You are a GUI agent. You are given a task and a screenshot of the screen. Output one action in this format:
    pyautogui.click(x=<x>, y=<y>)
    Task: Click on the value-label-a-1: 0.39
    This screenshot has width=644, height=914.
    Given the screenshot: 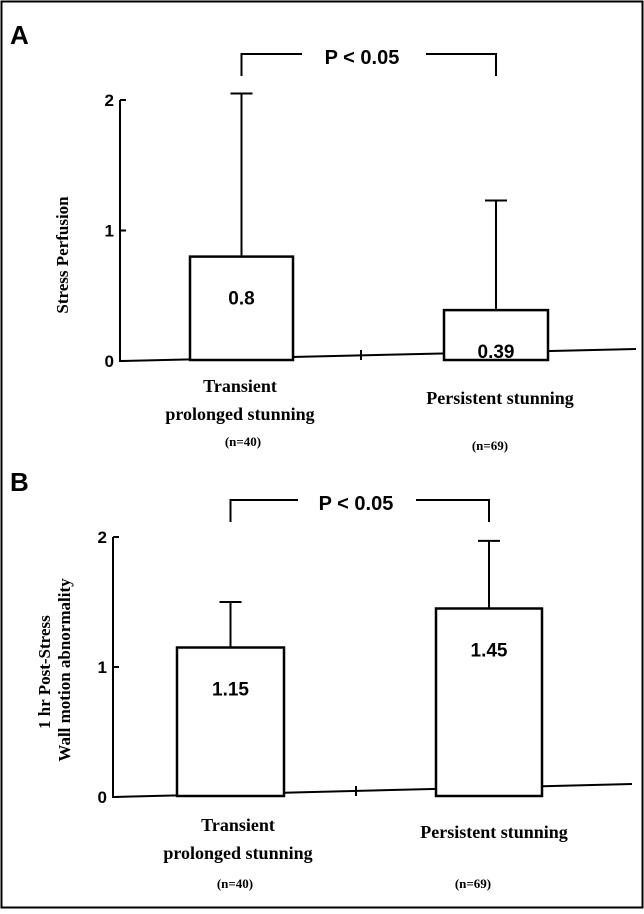 What is the action you would take?
    pyautogui.click(x=496, y=352)
    